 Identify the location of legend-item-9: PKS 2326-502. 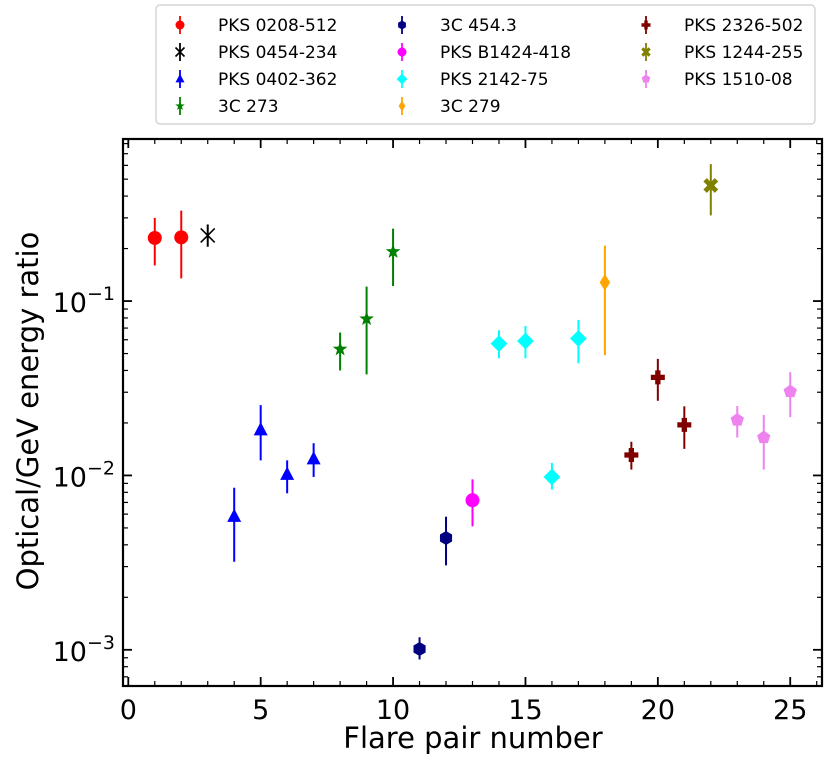
(722, 26).